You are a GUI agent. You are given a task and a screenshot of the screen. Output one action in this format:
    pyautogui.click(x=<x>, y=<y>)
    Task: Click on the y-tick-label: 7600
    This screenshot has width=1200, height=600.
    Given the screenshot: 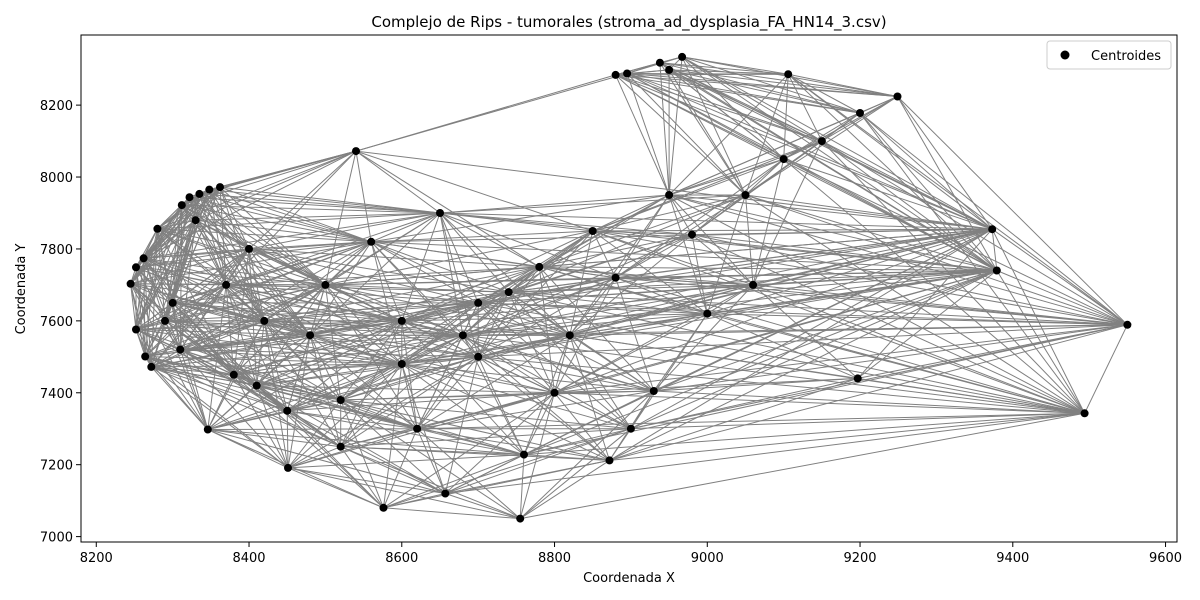 What is the action you would take?
    pyautogui.click(x=56, y=322)
    